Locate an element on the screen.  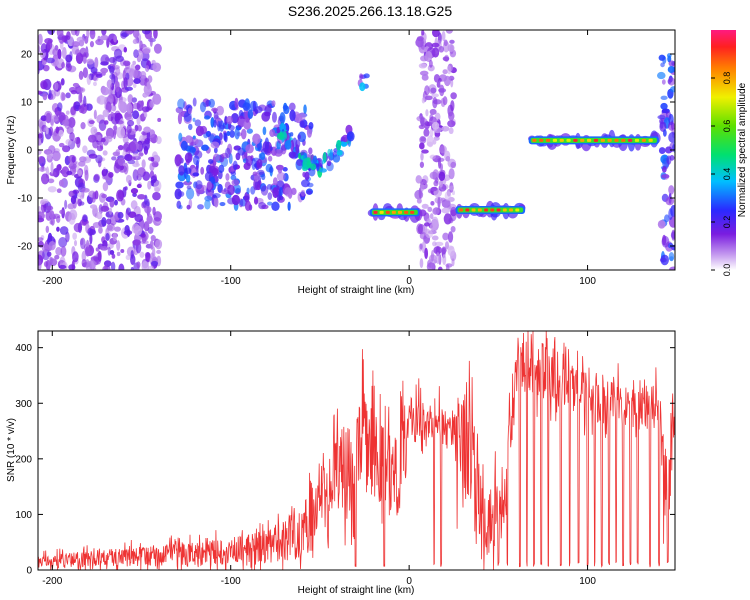
snr-xlabel: Height of straight line (km) is located at coordinates (356, 590).